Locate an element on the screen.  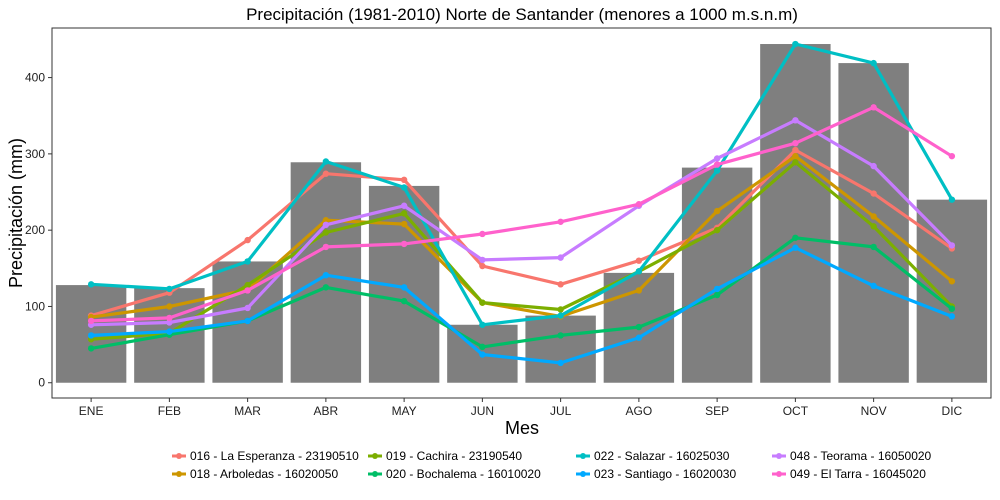
y-tick-label: 300 is located at coordinates (35, 154).